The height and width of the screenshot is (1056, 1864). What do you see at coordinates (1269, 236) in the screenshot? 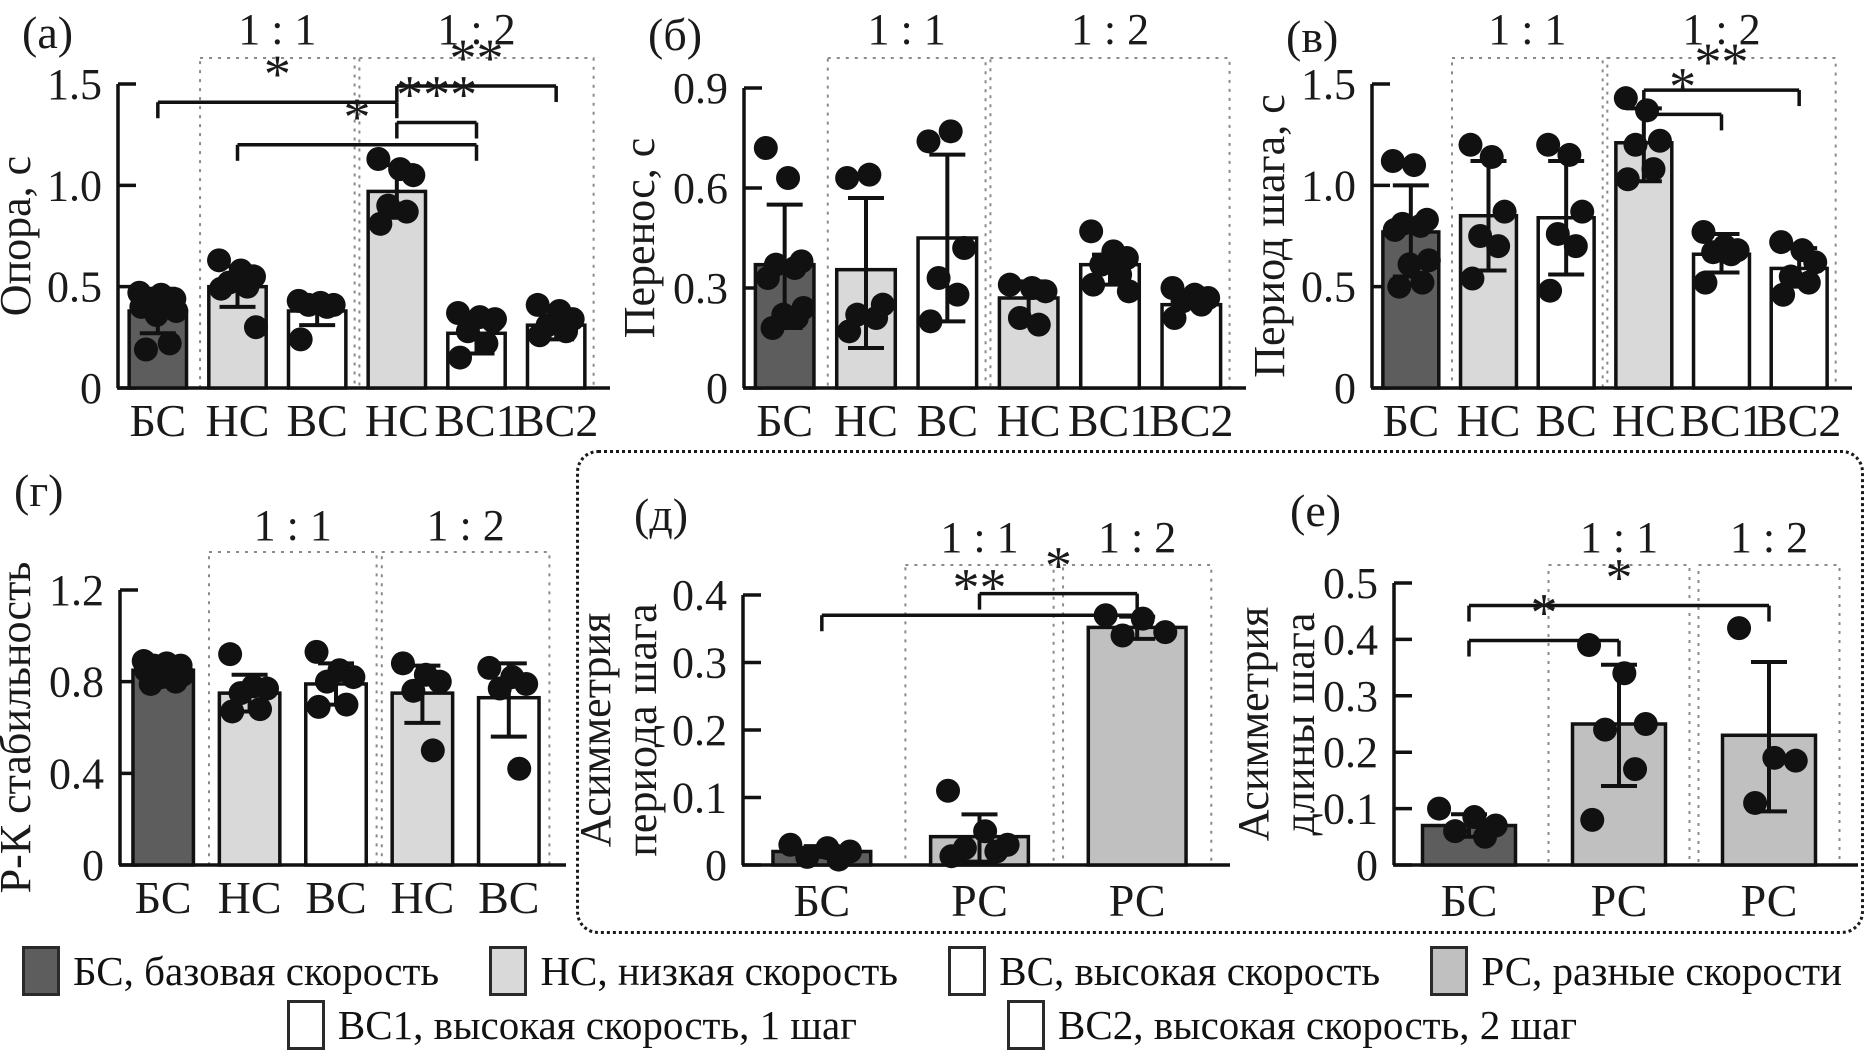
I see `panel-v-ylabel-line-0: Период шага, с` at bounding box center [1269, 236].